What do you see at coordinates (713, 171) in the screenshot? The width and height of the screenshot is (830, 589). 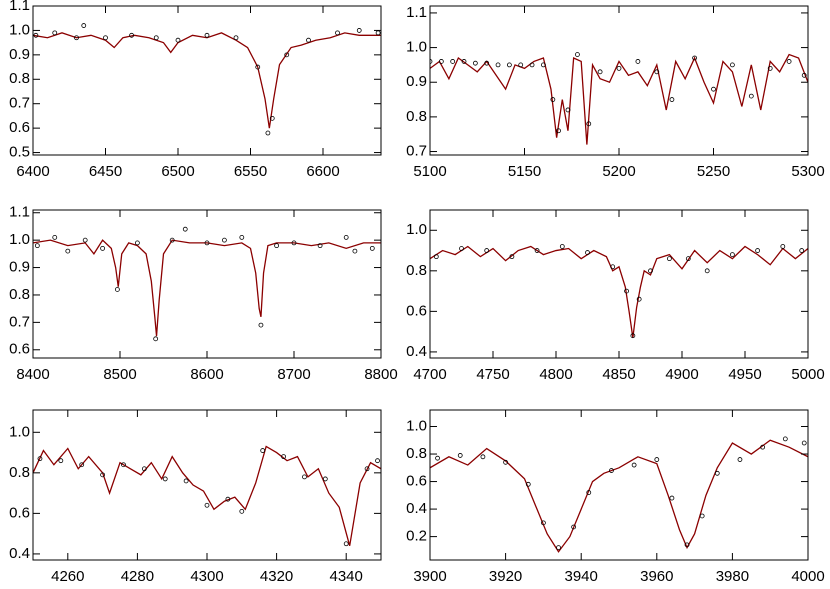 I see `x-tick-label: 5250` at bounding box center [713, 171].